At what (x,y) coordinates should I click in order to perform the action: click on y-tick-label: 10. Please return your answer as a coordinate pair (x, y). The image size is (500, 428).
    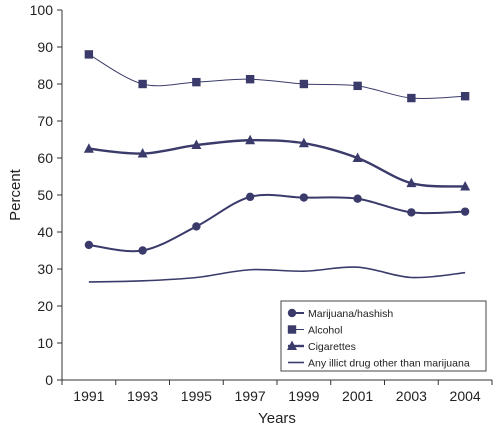
    Looking at the image, I should click on (45, 343).